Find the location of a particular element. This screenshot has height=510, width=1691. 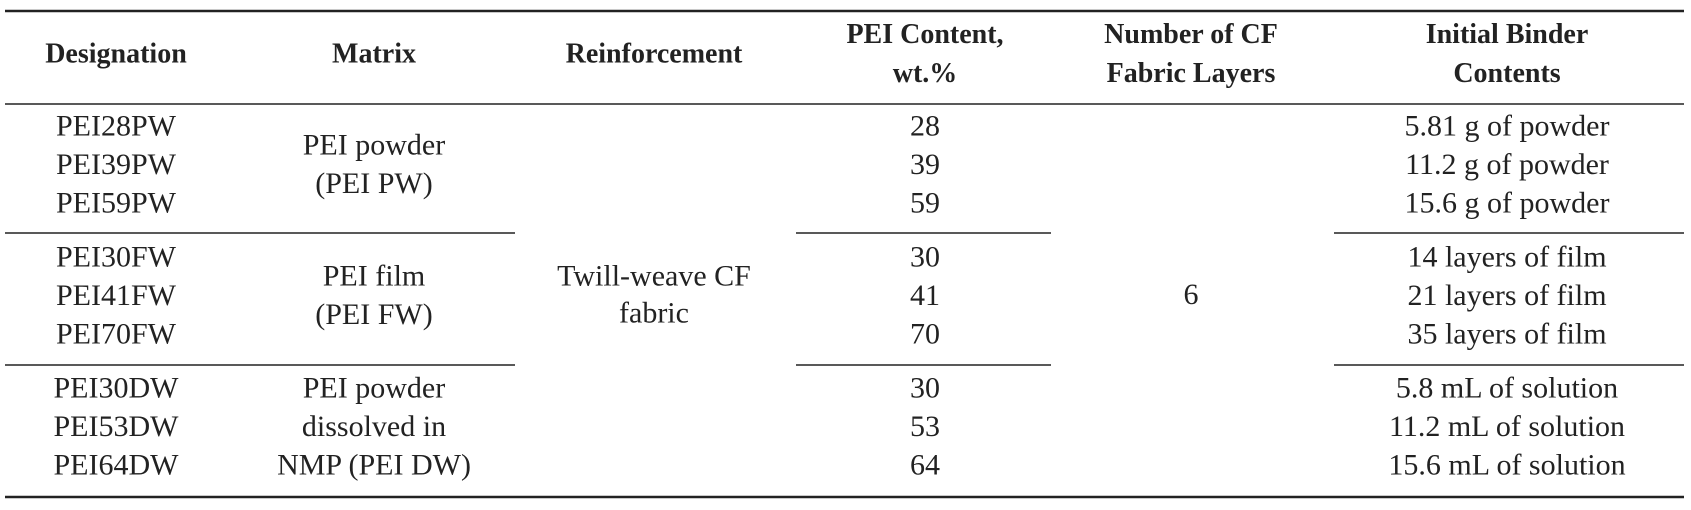

binder-content: 15.6 g of powder is located at coordinates (1507, 202).